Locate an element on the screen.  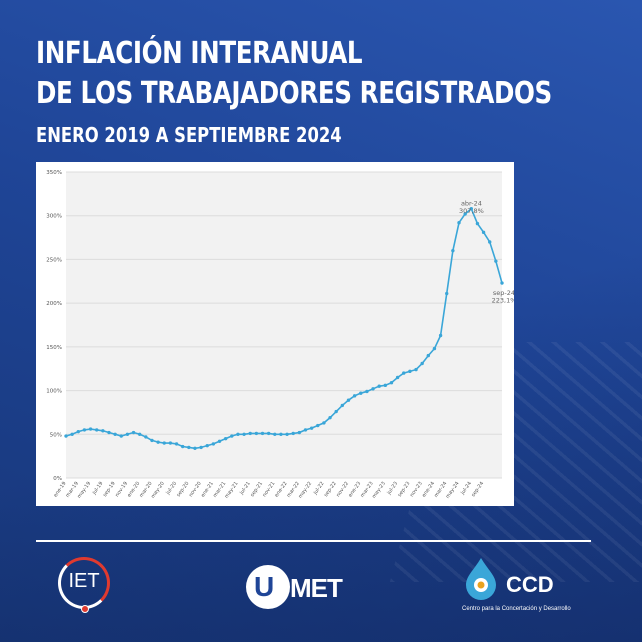
umet-logo-text: MET is located at coordinates (316, 588).